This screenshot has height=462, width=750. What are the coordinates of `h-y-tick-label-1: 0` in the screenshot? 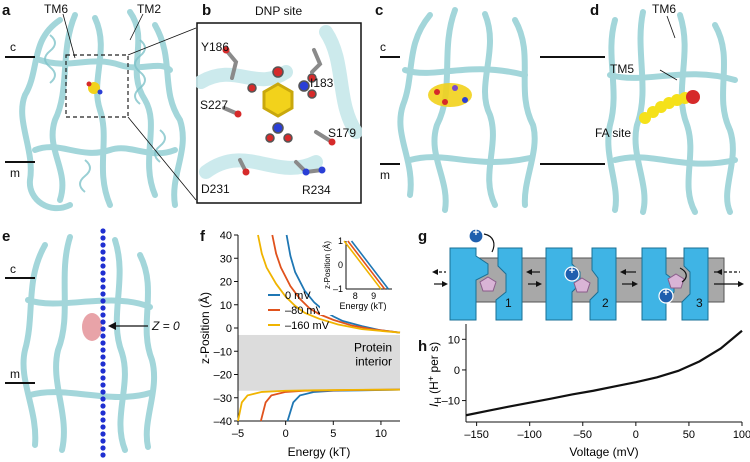 It's located at (457, 371).